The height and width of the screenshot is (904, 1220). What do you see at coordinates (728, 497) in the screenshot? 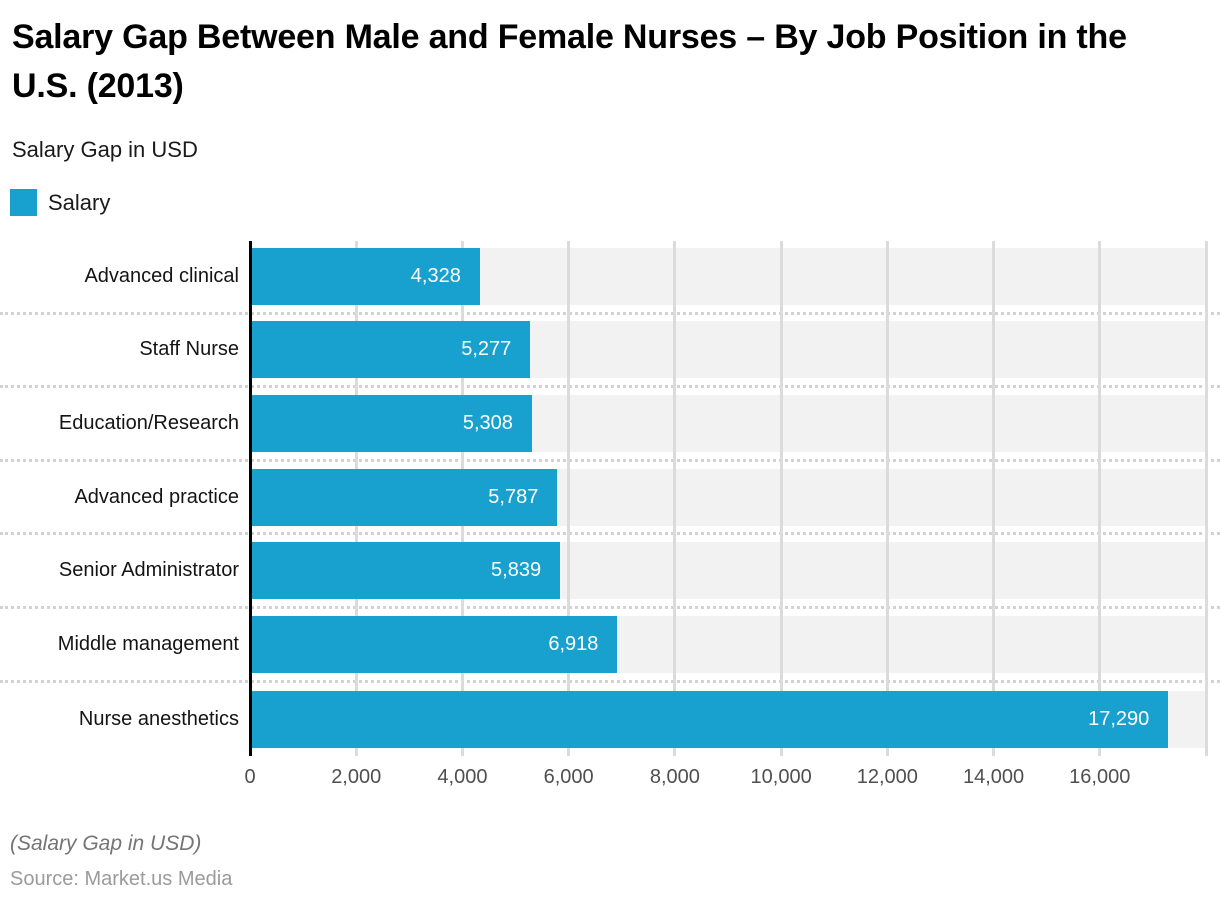
I see `row-band: 5,787` at bounding box center [728, 497].